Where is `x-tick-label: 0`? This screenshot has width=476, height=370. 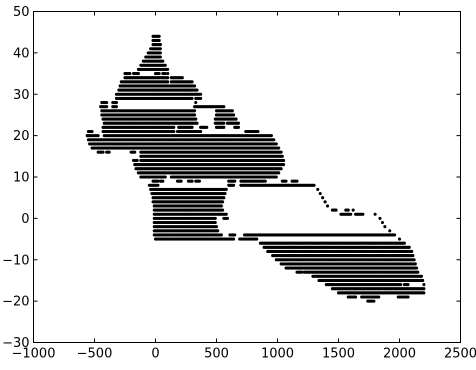 x-tick-label: 0 is located at coordinates (155, 354).